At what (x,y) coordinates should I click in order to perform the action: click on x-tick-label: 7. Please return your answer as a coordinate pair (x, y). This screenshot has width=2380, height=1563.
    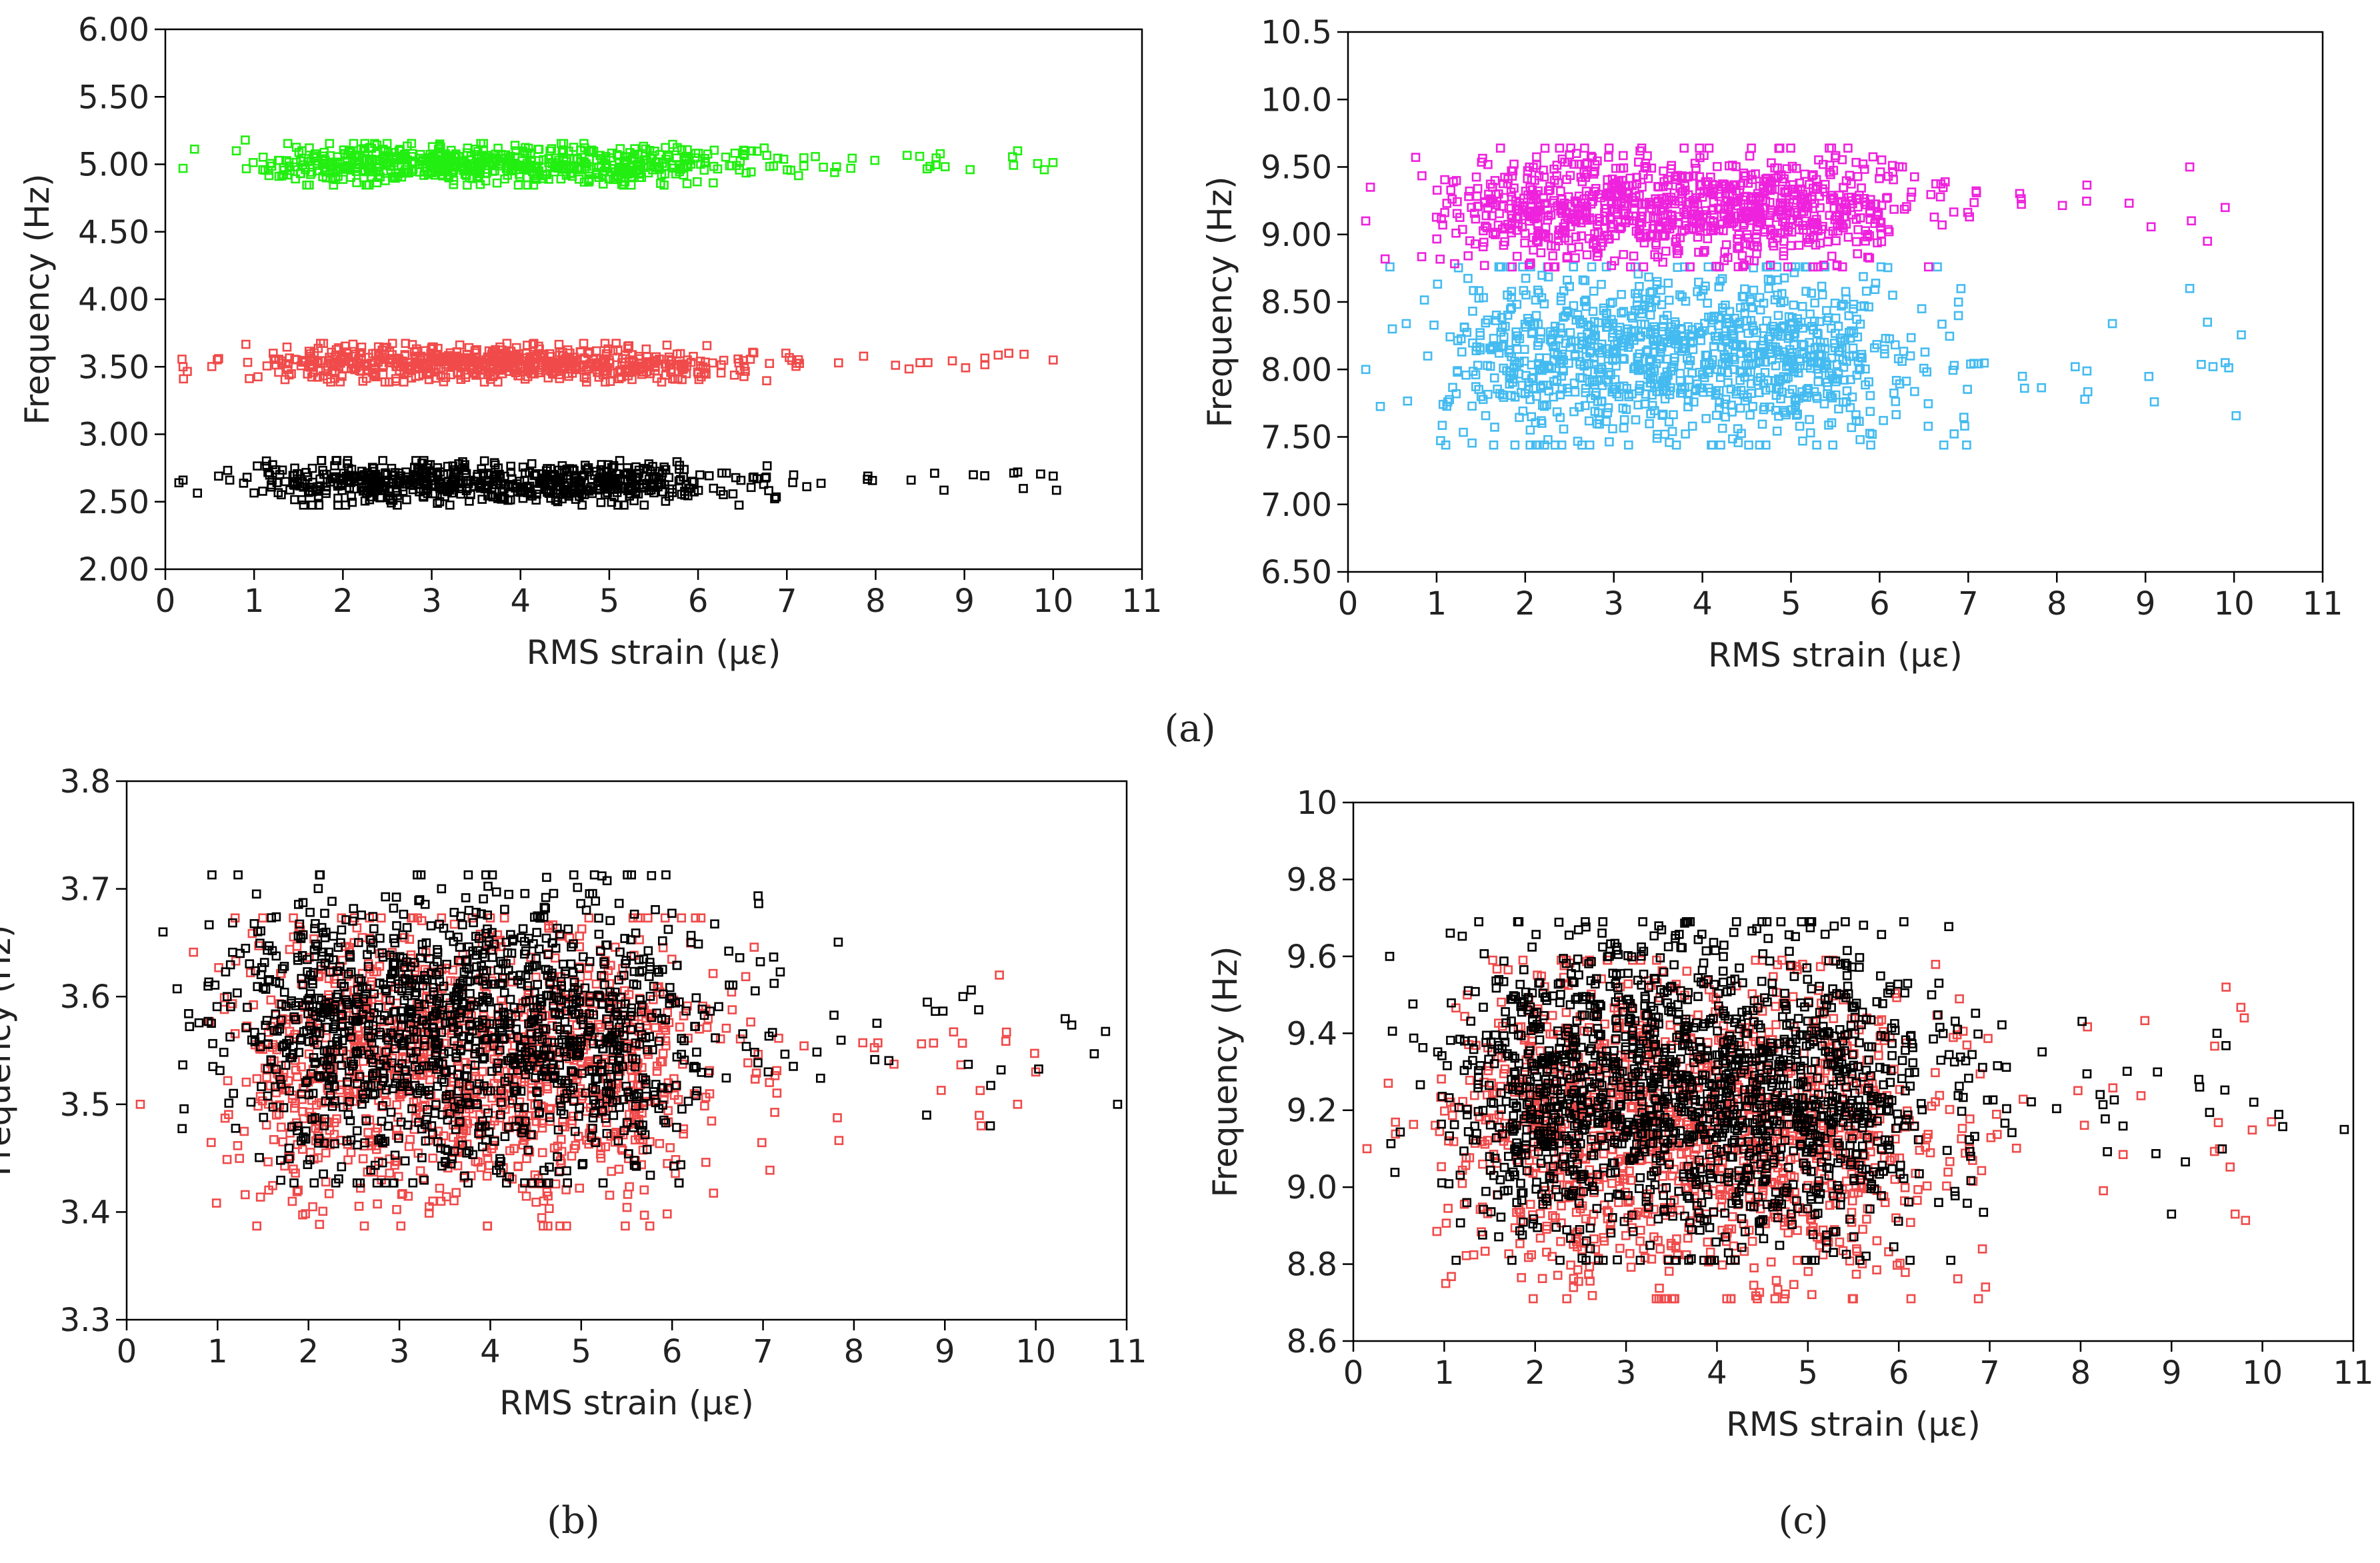
    Looking at the image, I should click on (1968, 604).